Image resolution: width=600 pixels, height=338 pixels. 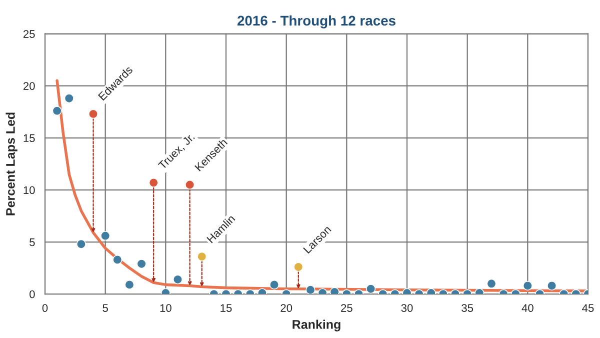 I want to click on x-tick-label: 30, so click(x=407, y=308).